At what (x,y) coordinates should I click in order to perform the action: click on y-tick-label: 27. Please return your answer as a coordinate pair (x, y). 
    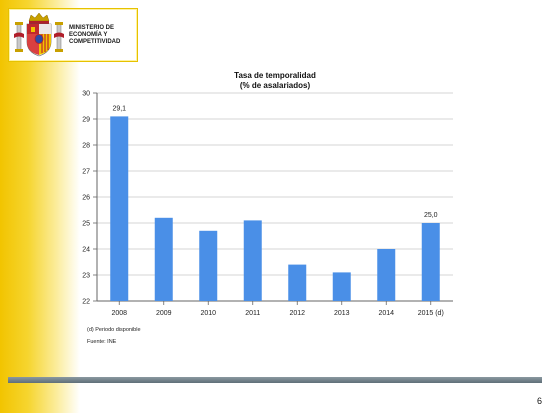
    Looking at the image, I should click on (86, 172).